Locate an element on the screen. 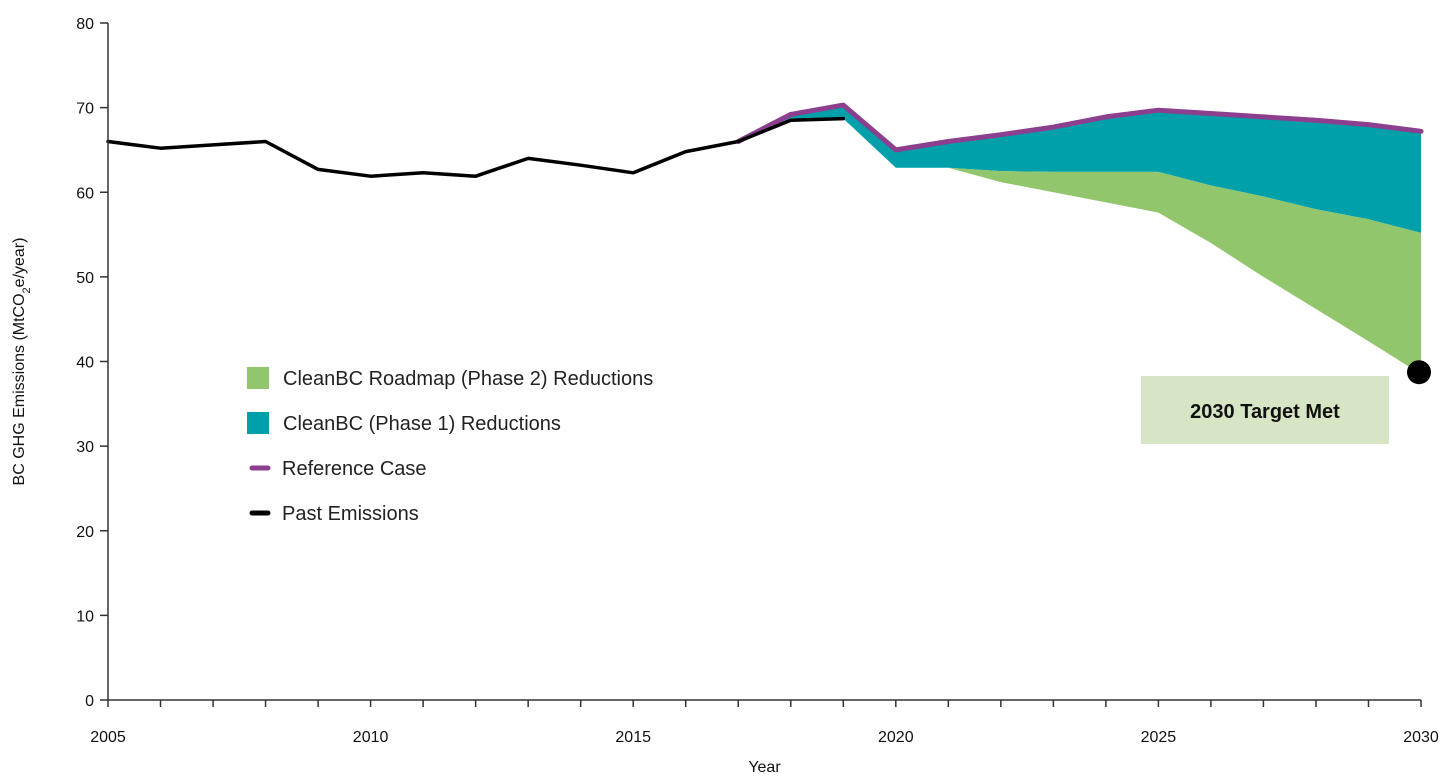 This screenshot has width=1441, height=776. x-tick-label: 2015 is located at coordinates (633, 737).